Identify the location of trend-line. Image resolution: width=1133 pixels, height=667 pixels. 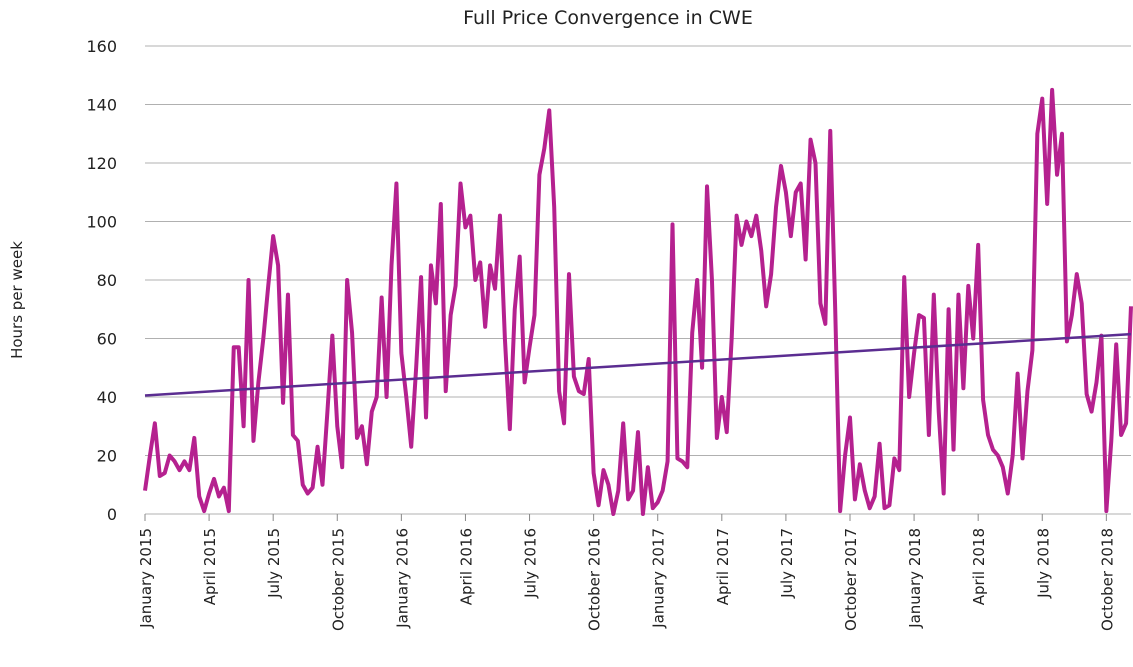
(638, 364).